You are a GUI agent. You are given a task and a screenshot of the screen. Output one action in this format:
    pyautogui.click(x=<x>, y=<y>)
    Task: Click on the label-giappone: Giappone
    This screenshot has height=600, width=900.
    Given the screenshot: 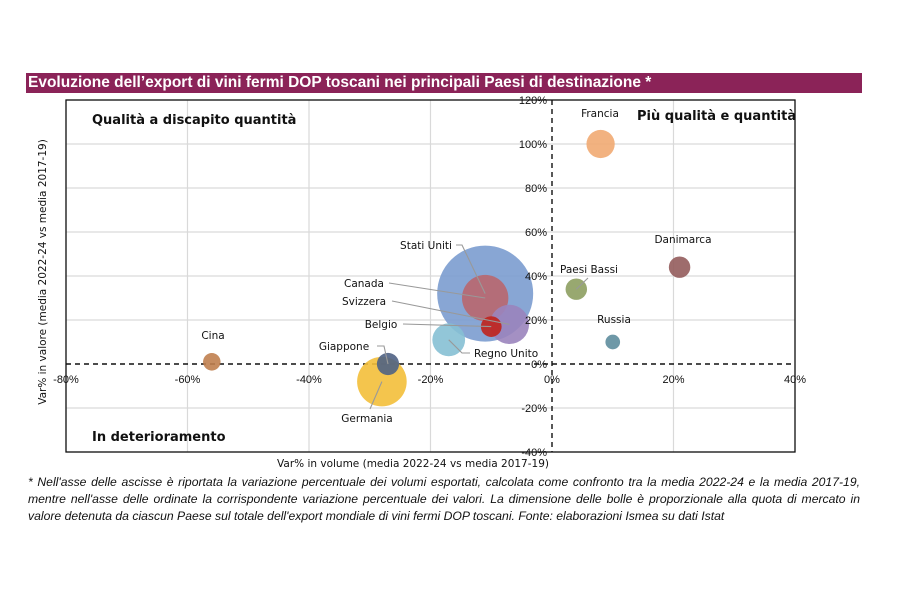 What is the action you would take?
    pyautogui.click(x=344, y=347)
    